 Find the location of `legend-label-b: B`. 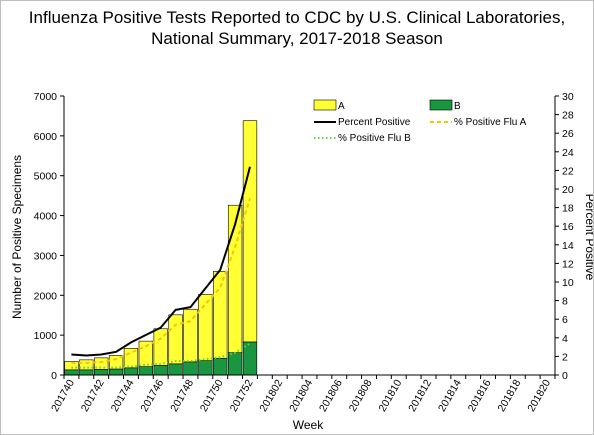

legend-label-b: B is located at coordinates (457, 106).